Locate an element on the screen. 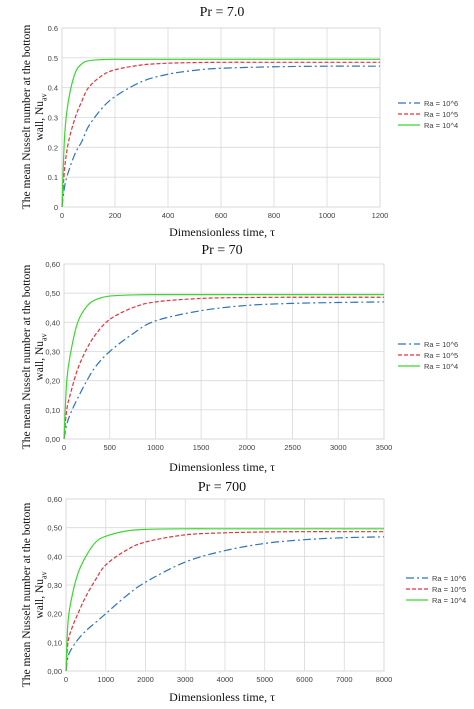 This screenshot has height=709, width=474. y-tick-label: 0.3 is located at coordinates (53, 118).